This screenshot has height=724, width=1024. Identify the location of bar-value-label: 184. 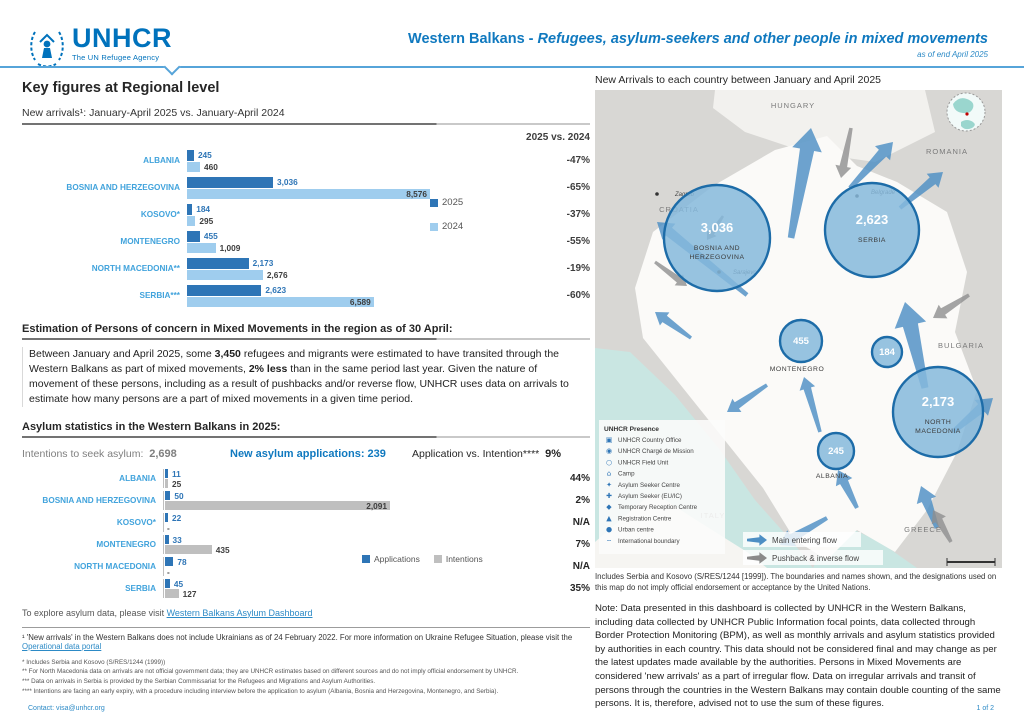
(203, 209).